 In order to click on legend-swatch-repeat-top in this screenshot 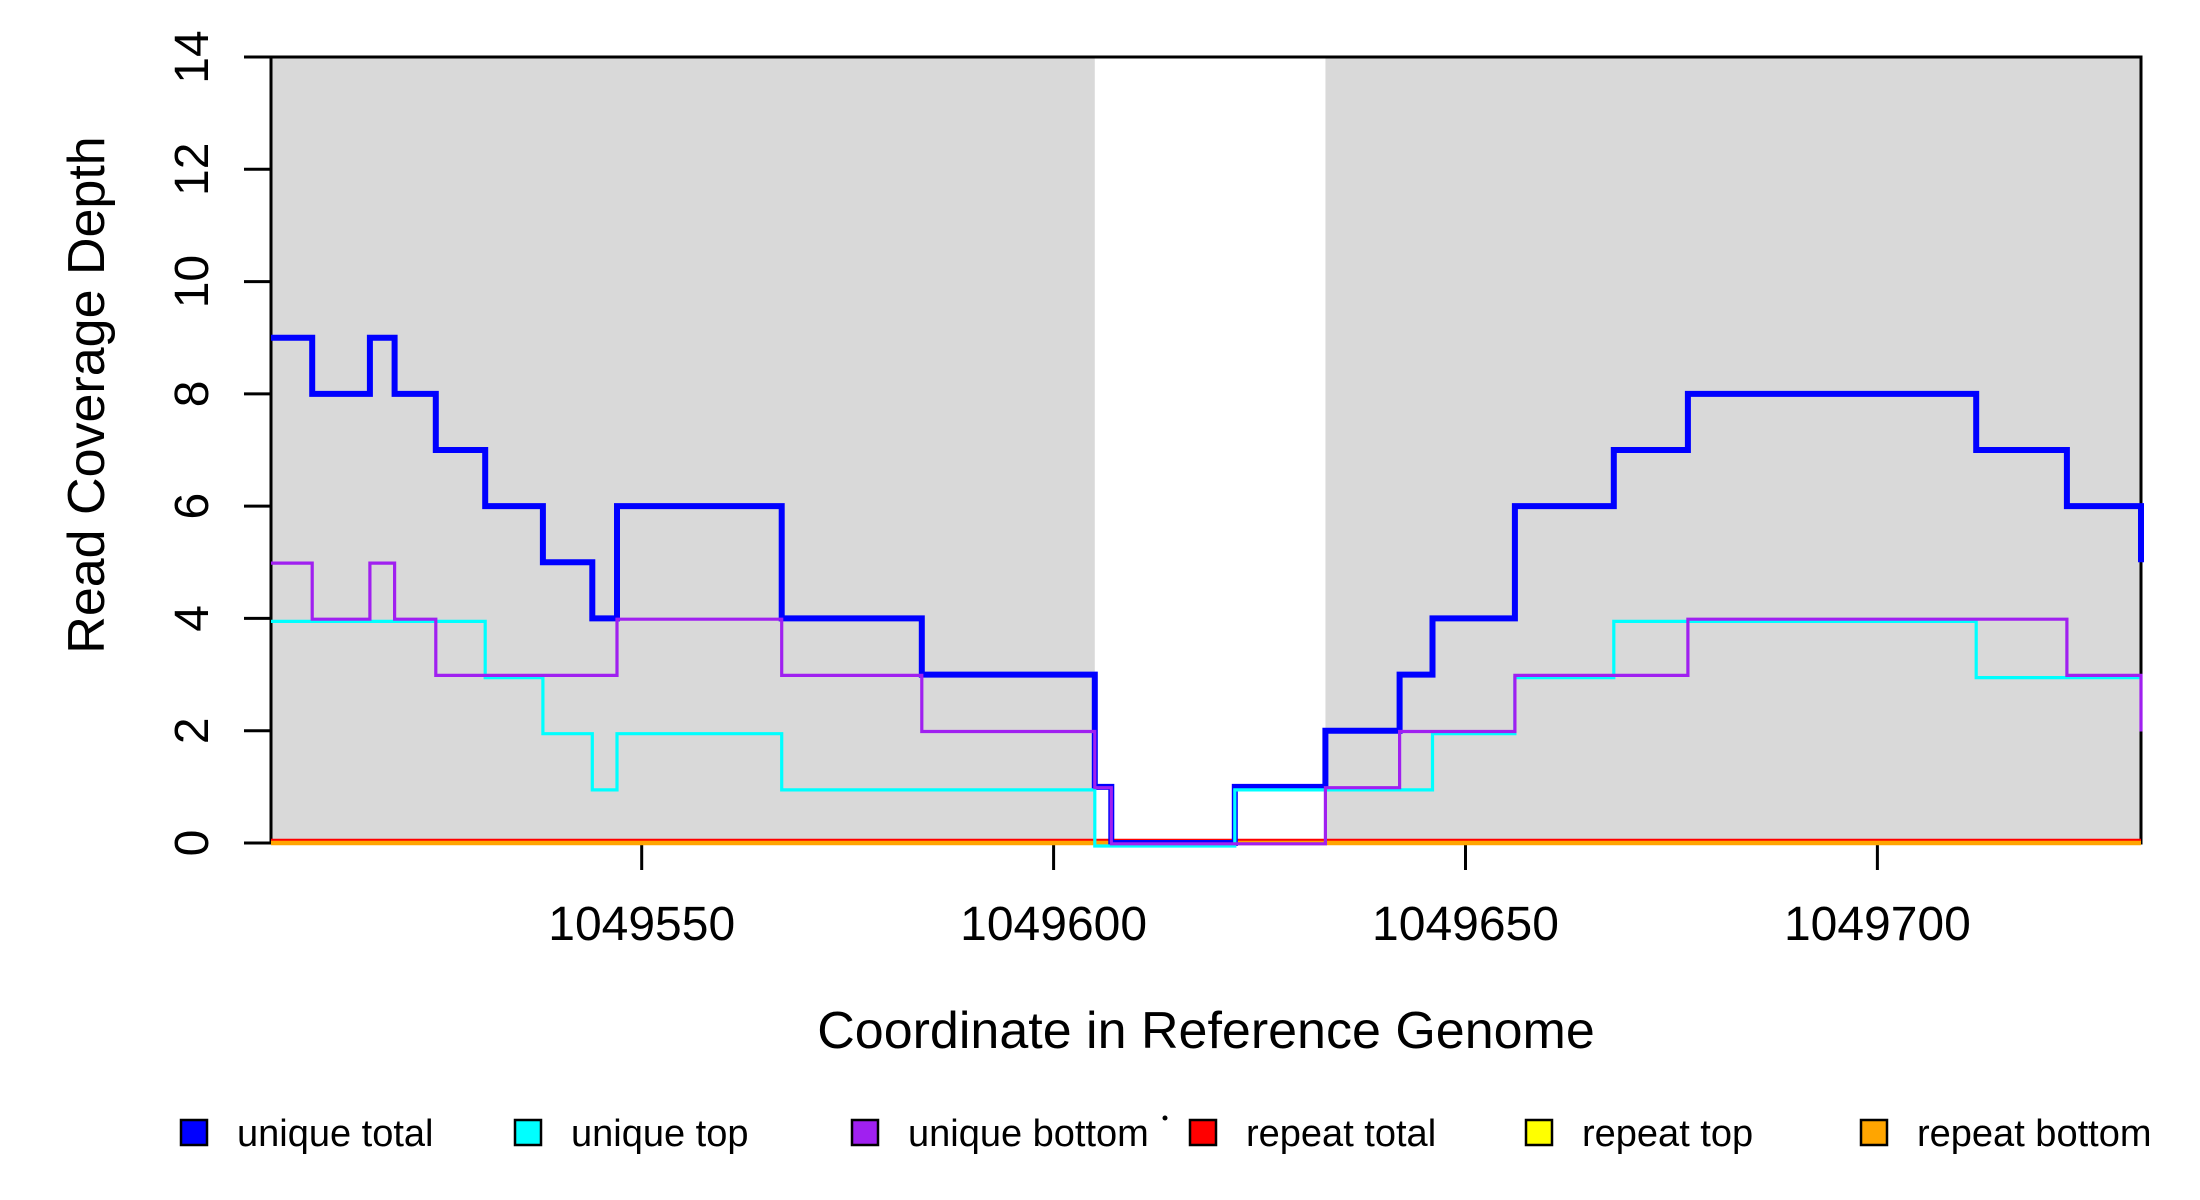, I will do `click(1539, 1132)`.